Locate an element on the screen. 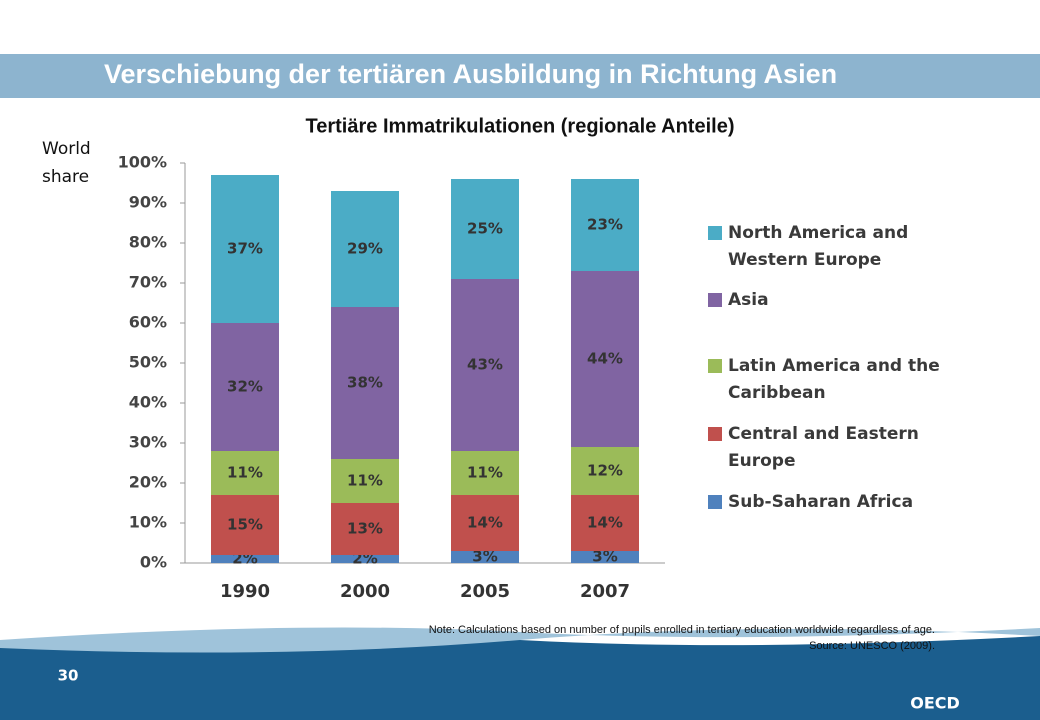 This screenshot has width=1040, height=720. legend-item: North America and Western Europe is located at coordinates (838, 247).